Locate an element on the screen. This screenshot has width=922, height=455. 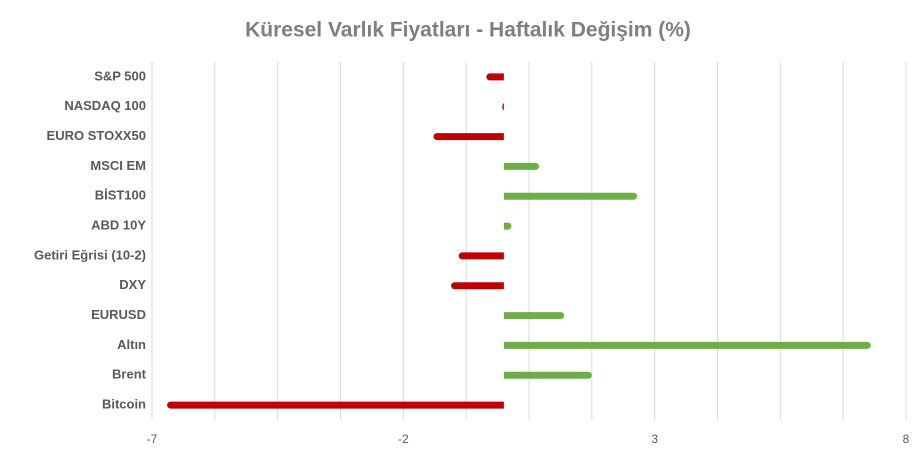
x-tick-label: 3 is located at coordinates (654, 439).